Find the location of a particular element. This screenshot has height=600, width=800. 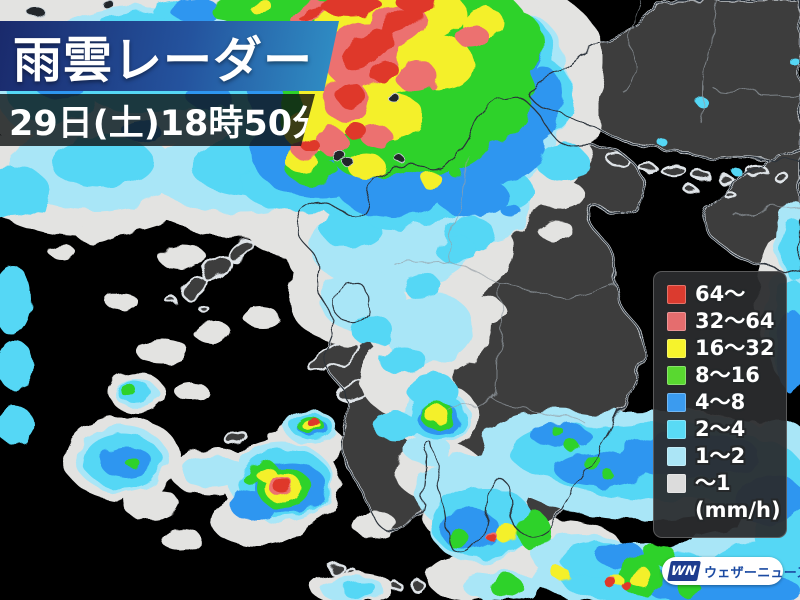

legend-label: 4〜8 is located at coordinates (720, 402).